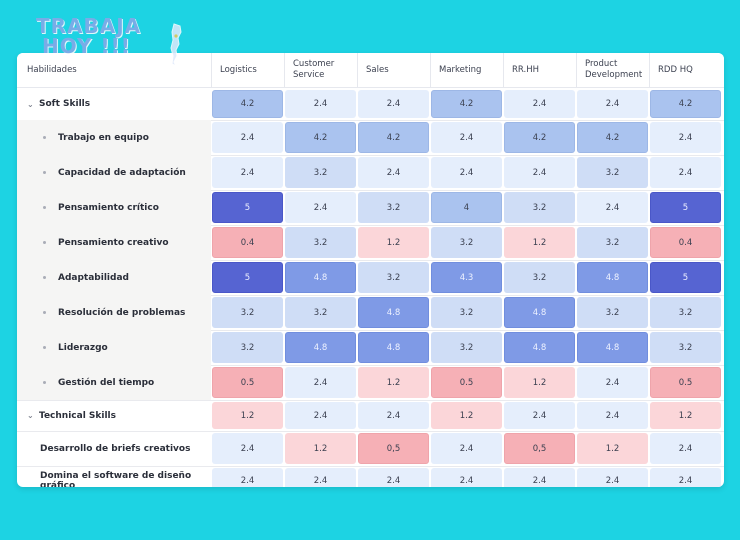 The height and width of the screenshot is (540, 740). What do you see at coordinates (114, 415) in the screenshot?
I see `skill-name-cell: ⌄ Technical Skills` at bounding box center [114, 415].